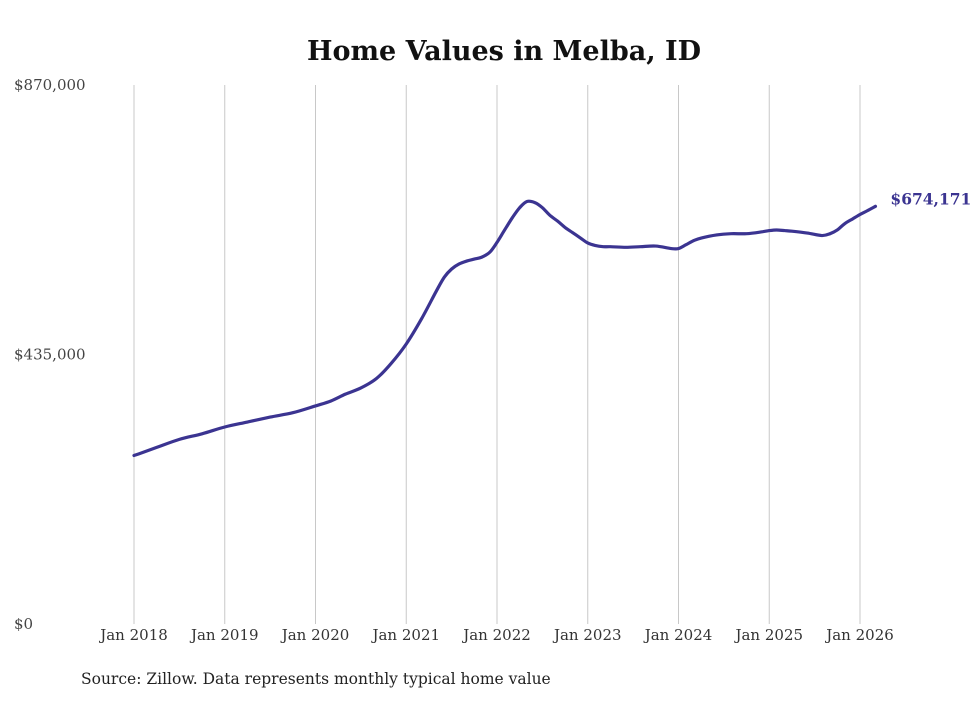 This screenshot has height=704, width=980. What do you see at coordinates (859, 635) in the screenshot?
I see `x-tick-label: Jan 2026` at bounding box center [859, 635].